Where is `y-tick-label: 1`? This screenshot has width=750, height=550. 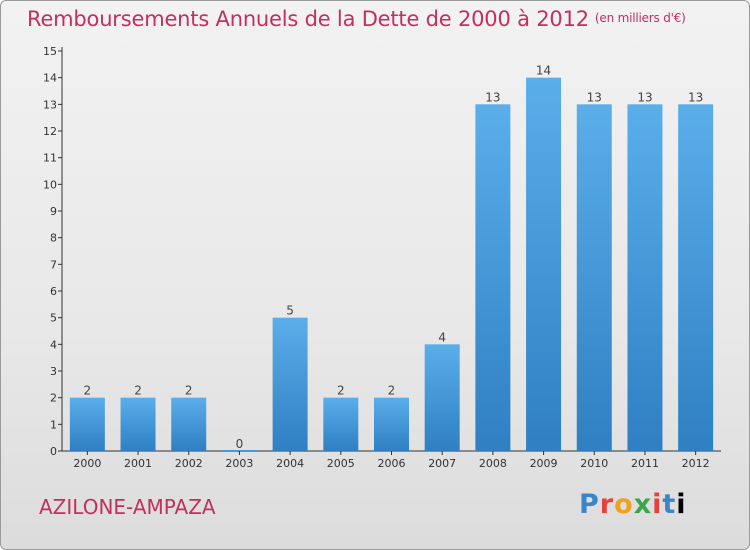 y-tick-label: 1 is located at coordinates (53, 424).